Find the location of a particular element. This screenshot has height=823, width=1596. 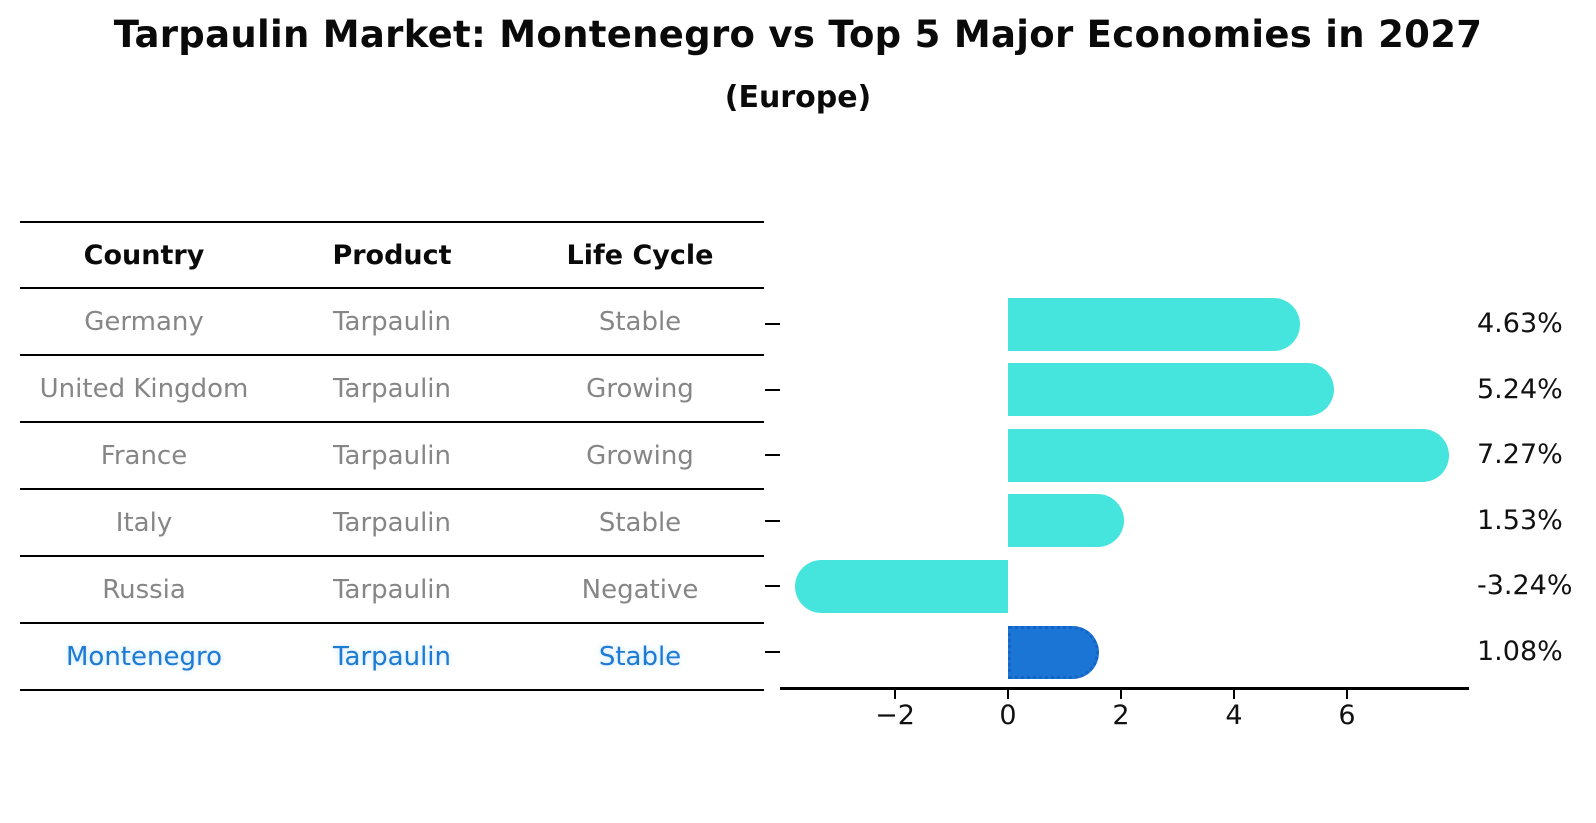

bar-value-label-germany: 4.63% is located at coordinates (1520, 323).